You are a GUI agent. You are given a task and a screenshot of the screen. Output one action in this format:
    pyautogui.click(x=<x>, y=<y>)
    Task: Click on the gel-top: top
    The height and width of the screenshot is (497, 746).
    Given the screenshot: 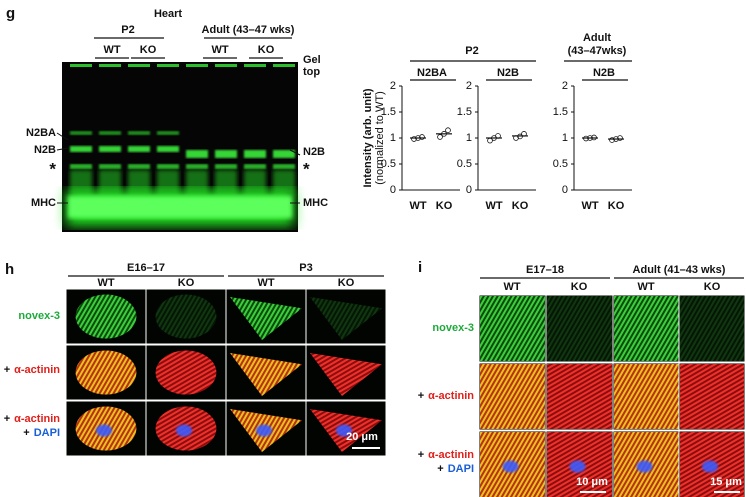 What is the action you would take?
    pyautogui.click(x=311, y=72)
    